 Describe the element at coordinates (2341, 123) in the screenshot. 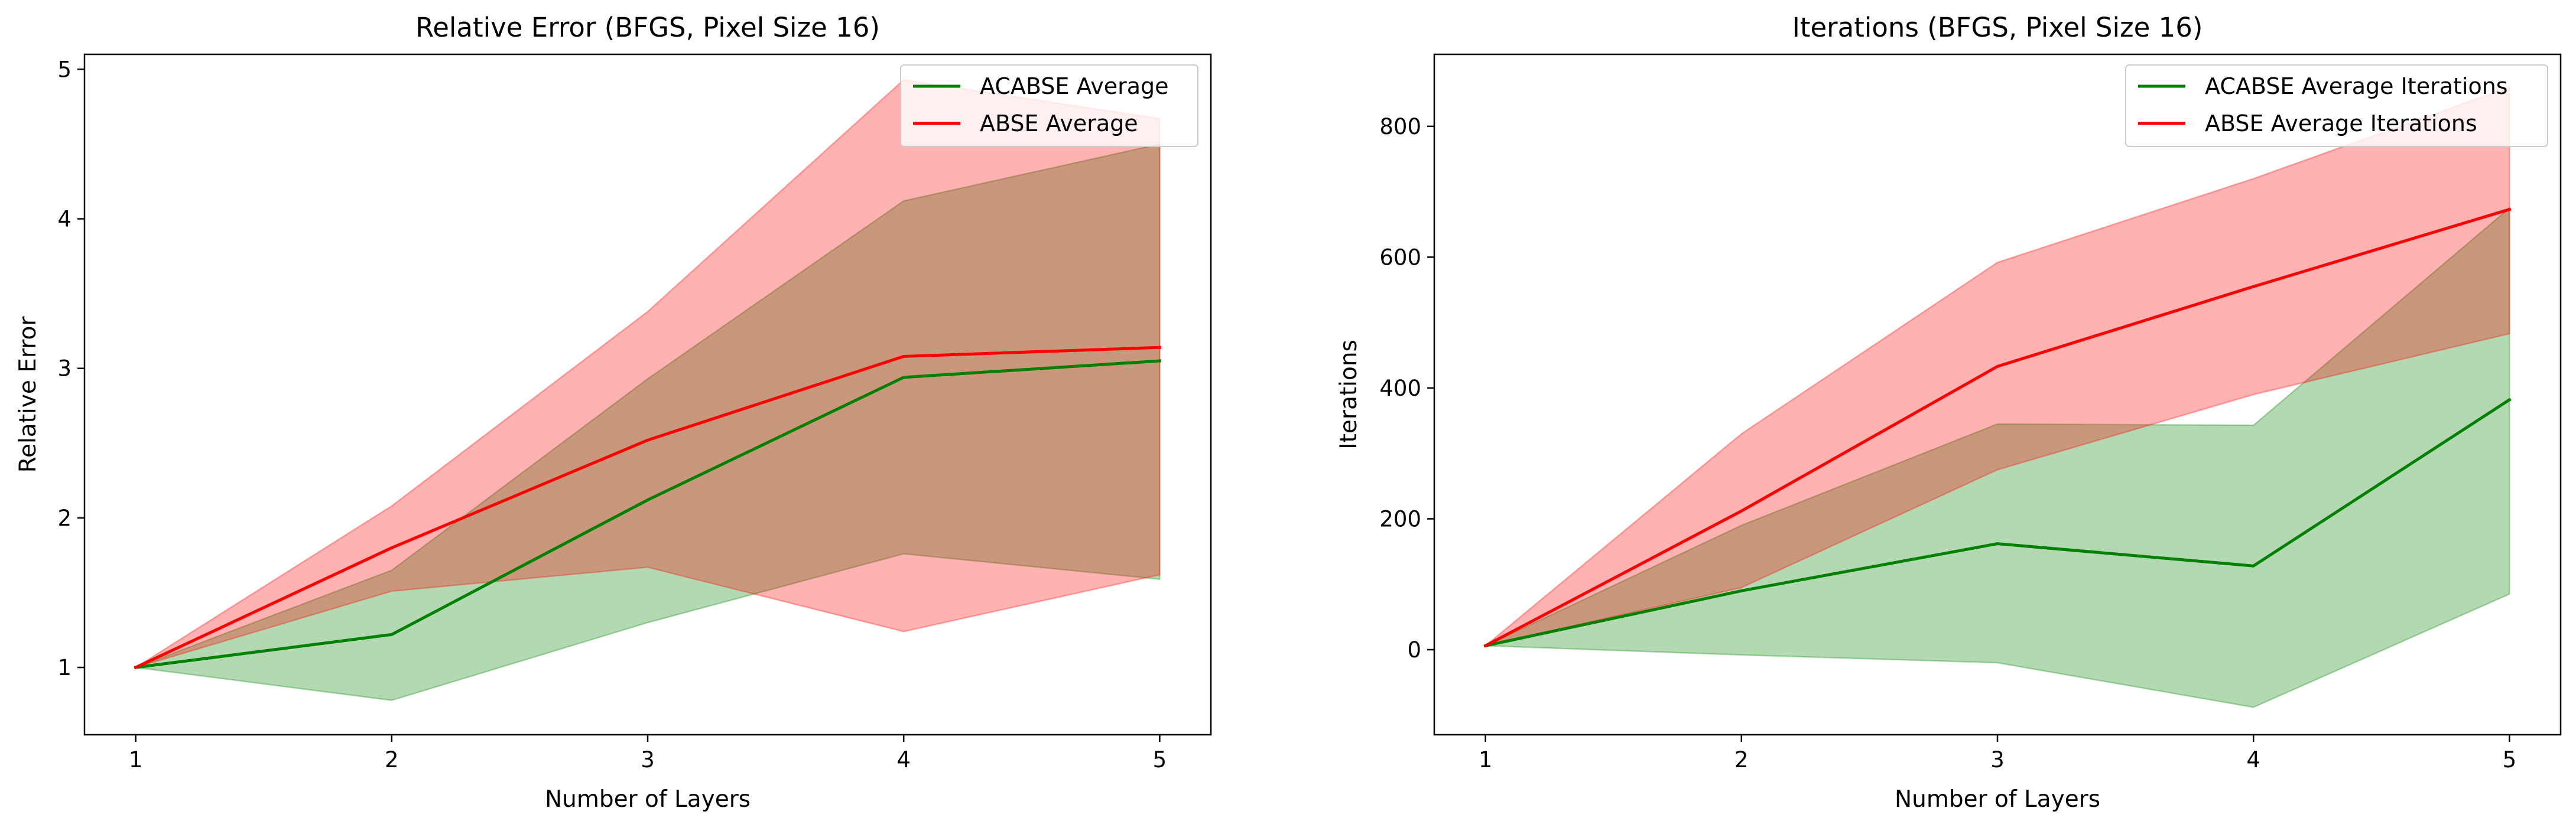

I see `legend-label-abse-iterations: ABSE Average Iterations` at that location.